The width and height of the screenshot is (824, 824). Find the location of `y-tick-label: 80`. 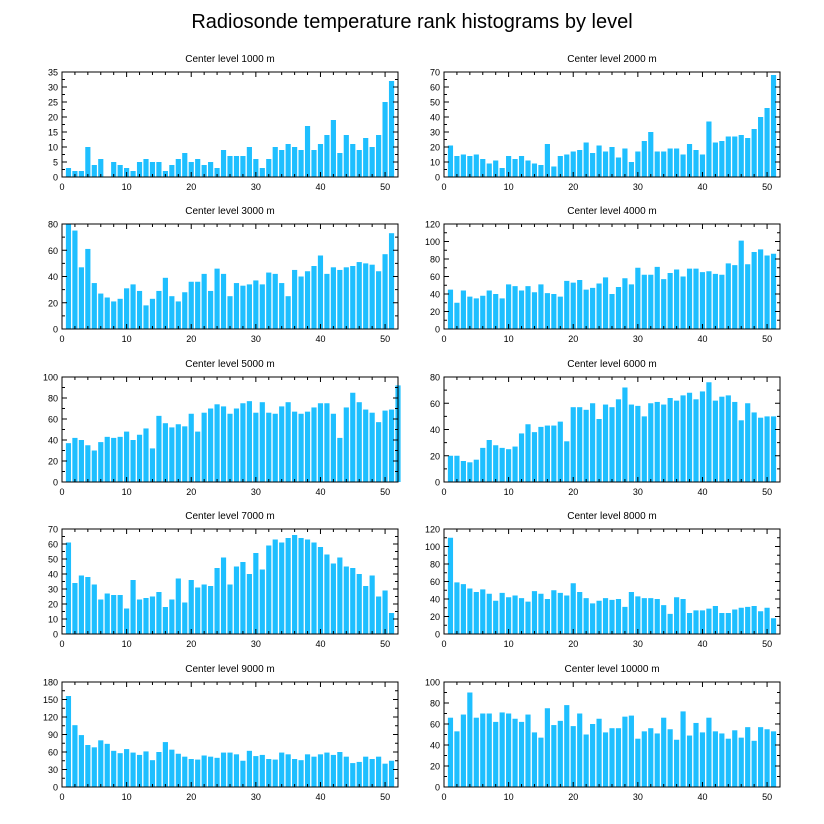

y-tick-label: 80 is located at coordinates (53, 225).